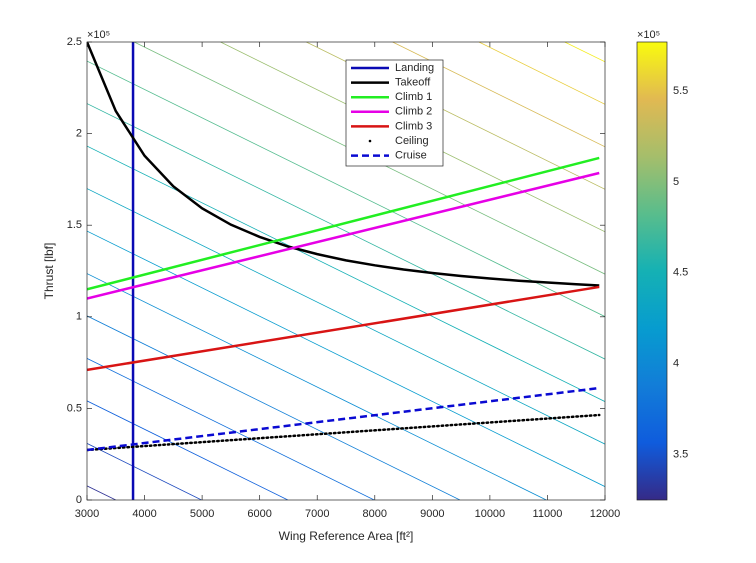 This screenshot has width=756, height=563. Describe the element at coordinates (413, 112) in the screenshot. I see `legend-label: Climb 2` at that location.